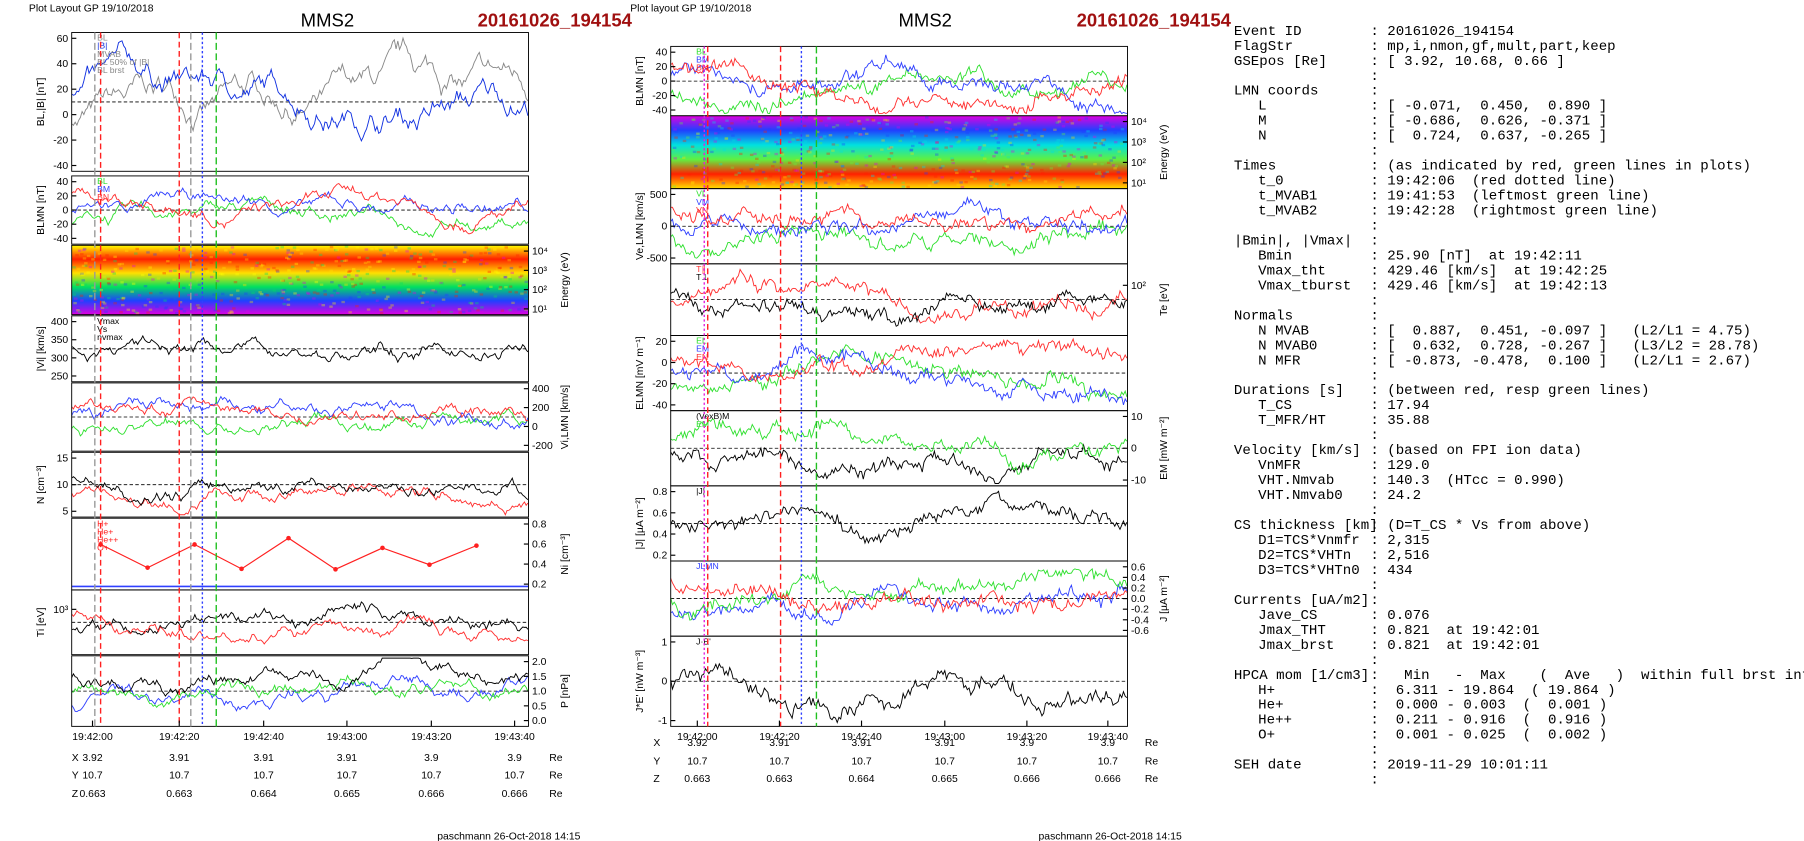 The width and height of the screenshot is (1804, 841). What do you see at coordinates (899, 604) in the screenshot?
I see `trace` at bounding box center [899, 604].